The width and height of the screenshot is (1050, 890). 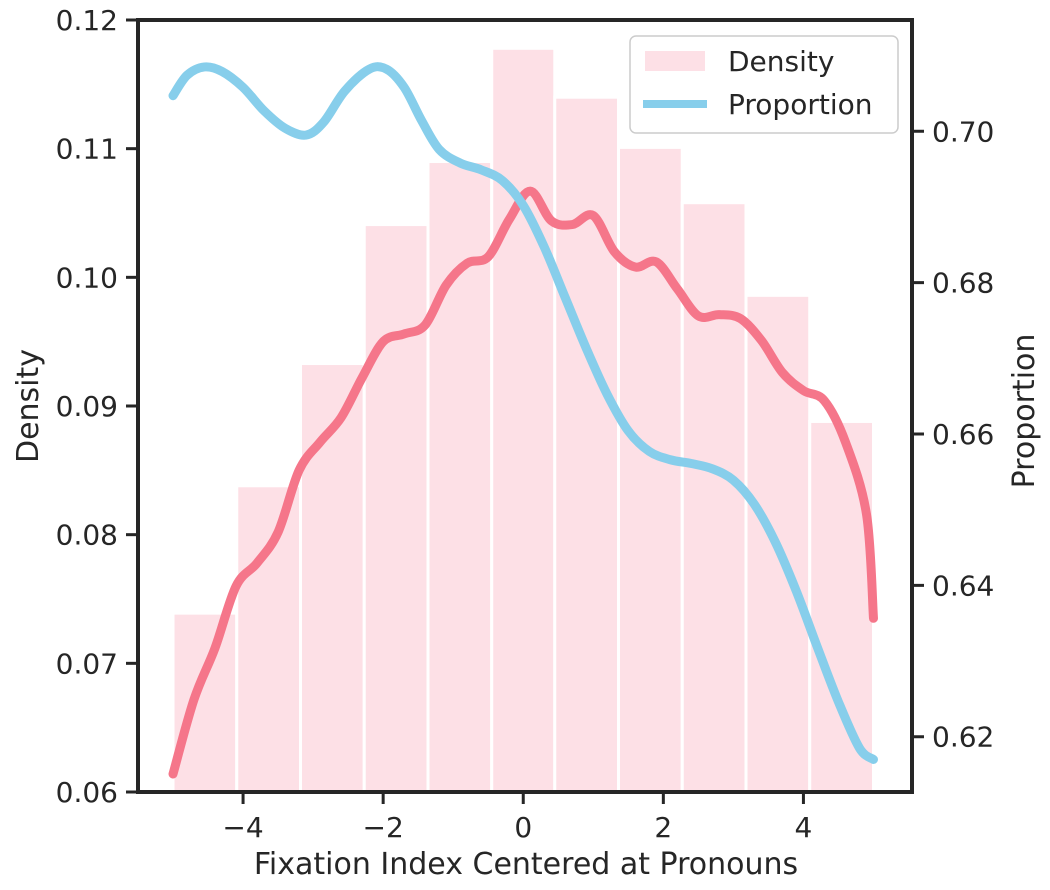 What do you see at coordinates (675, 61) in the screenshot?
I see `legend-density-swatch` at bounding box center [675, 61].